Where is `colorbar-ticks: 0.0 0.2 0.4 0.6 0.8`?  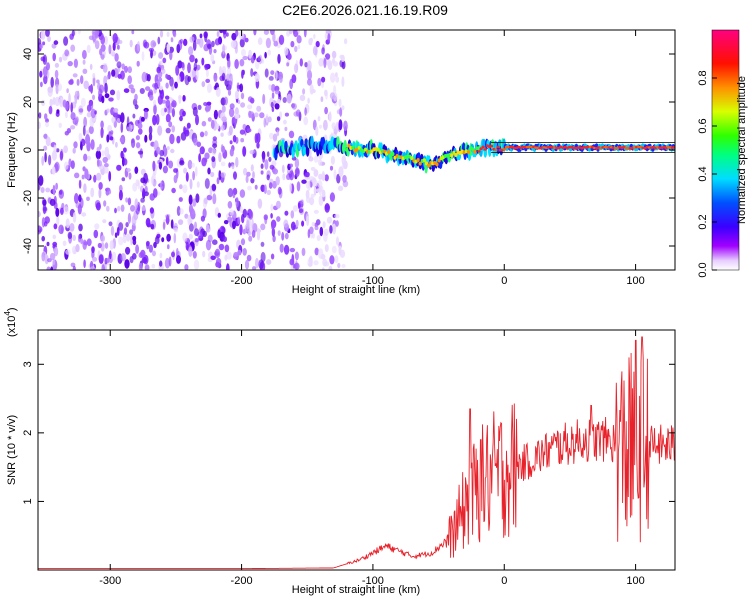 colorbar-ticks: 0.0 0.2 0.4 0.6 0.8 is located at coordinates (707, 174).